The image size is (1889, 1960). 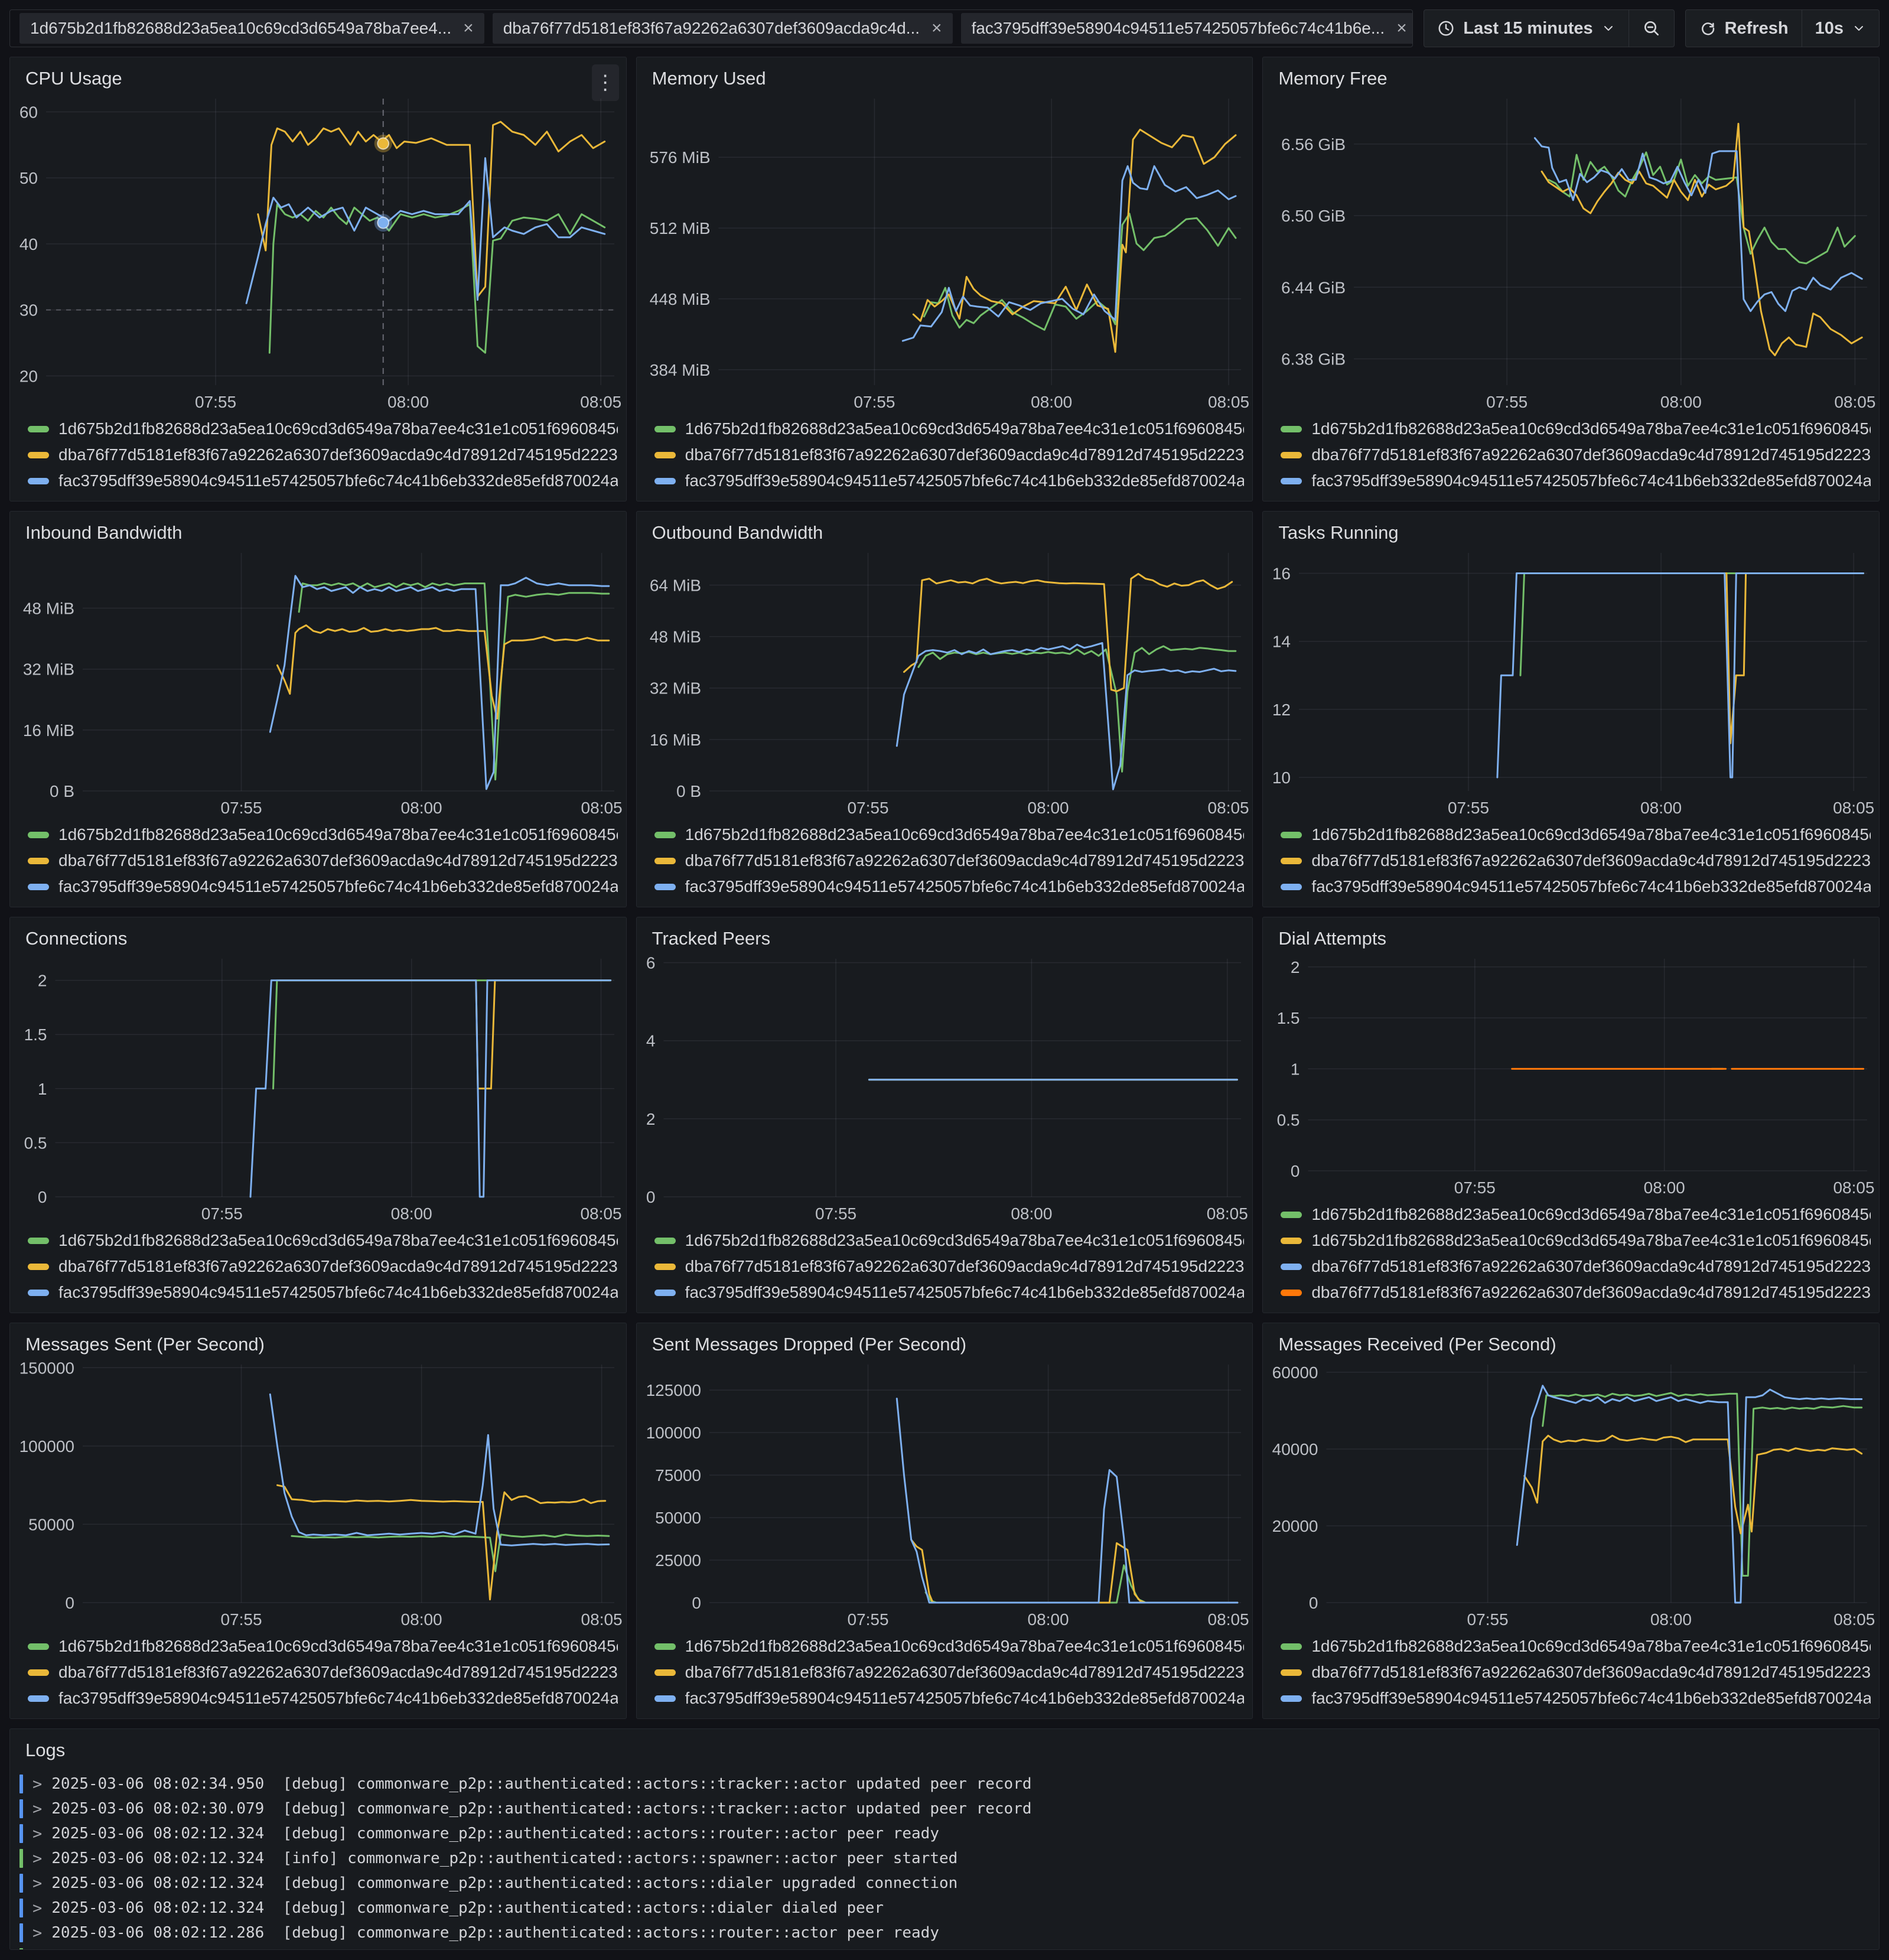 I want to click on time-series-chart: 07:55 08:00 08:05 0 50000 100000 150000, so click(x=318, y=1495).